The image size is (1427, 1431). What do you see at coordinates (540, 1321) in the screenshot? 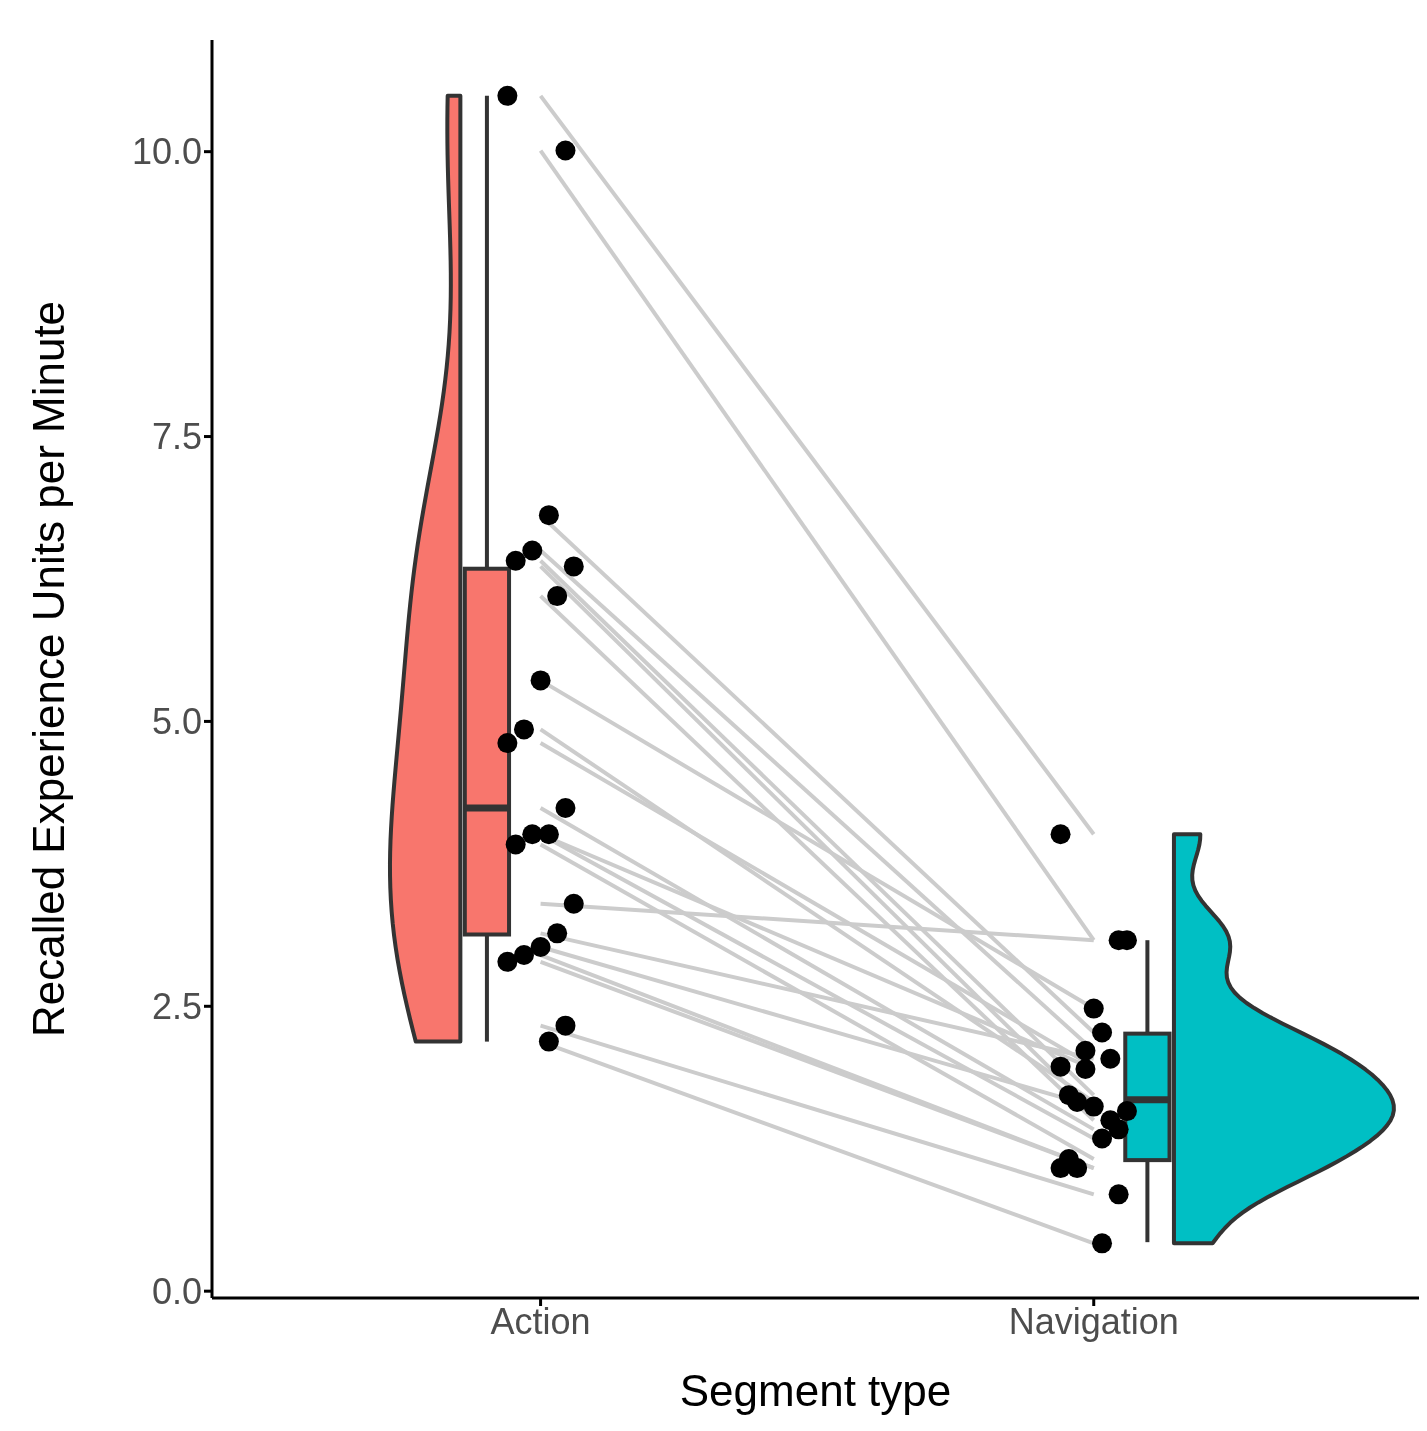
I see `x-tick-label: Action` at bounding box center [540, 1321].